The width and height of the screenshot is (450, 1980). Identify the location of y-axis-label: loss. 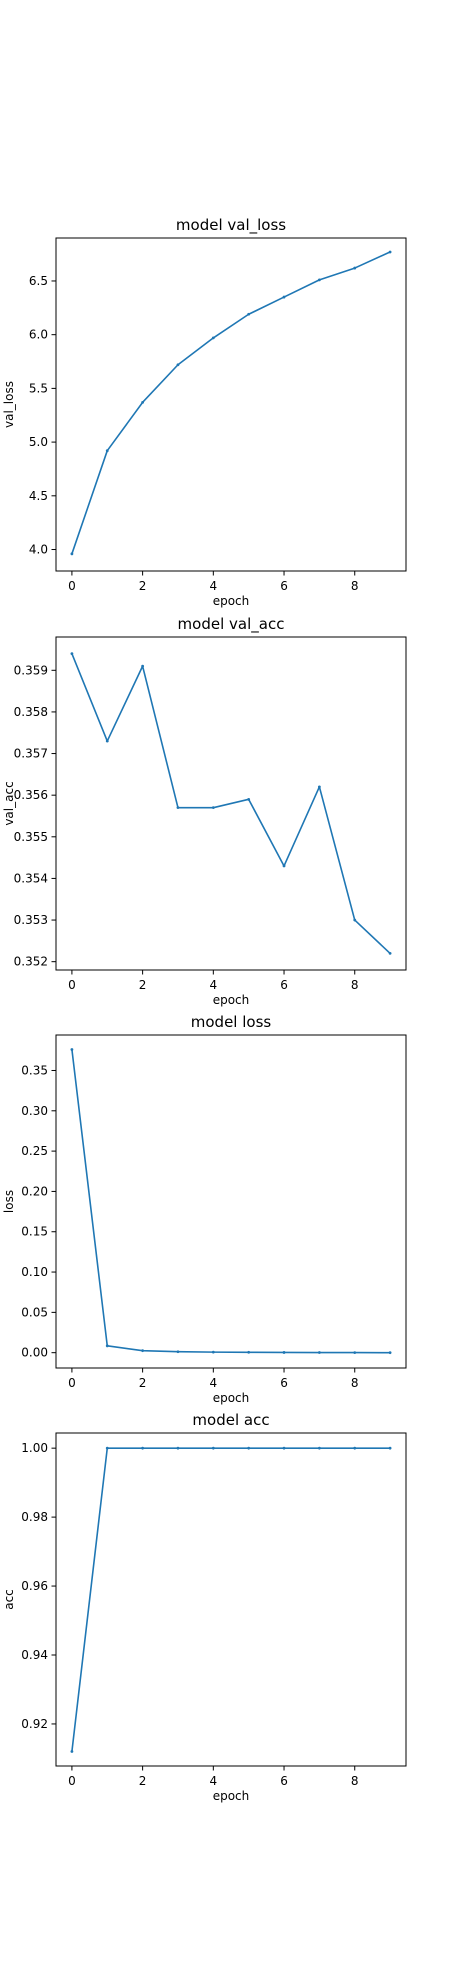
(9, 1201).